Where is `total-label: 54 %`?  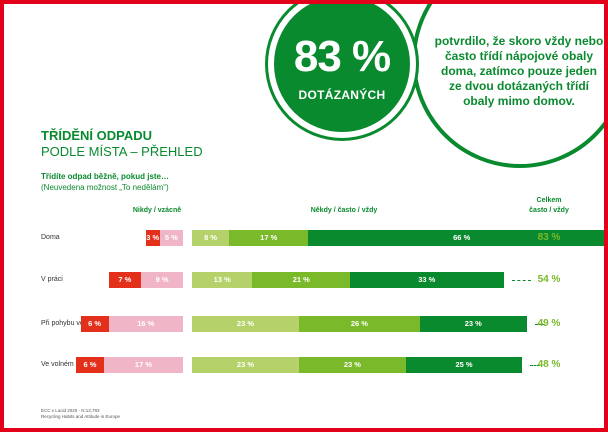 total-label: 54 % is located at coordinates (549, 279).